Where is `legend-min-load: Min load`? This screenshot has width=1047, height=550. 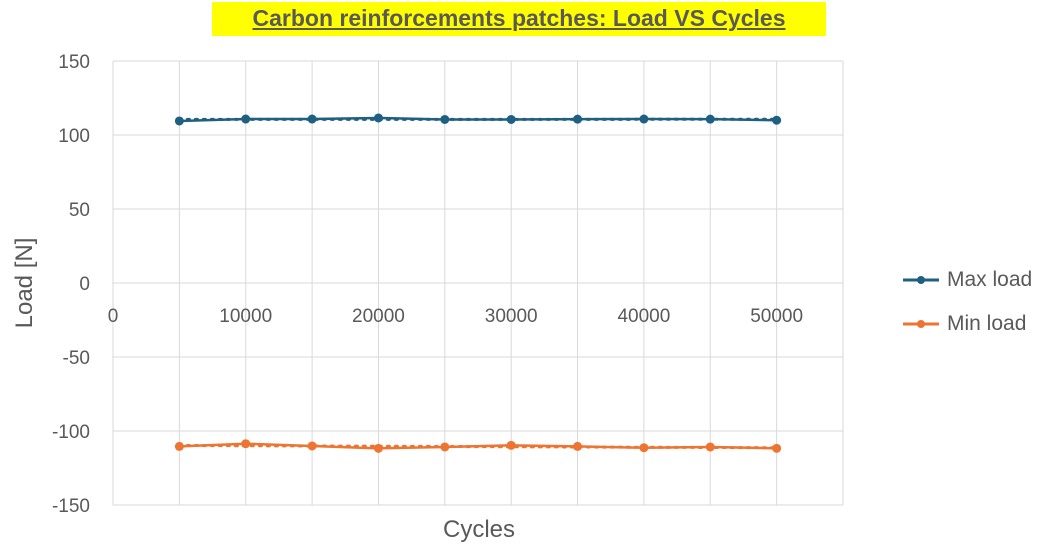 legend-min-load: Min load is located at coordinates (964, 324).